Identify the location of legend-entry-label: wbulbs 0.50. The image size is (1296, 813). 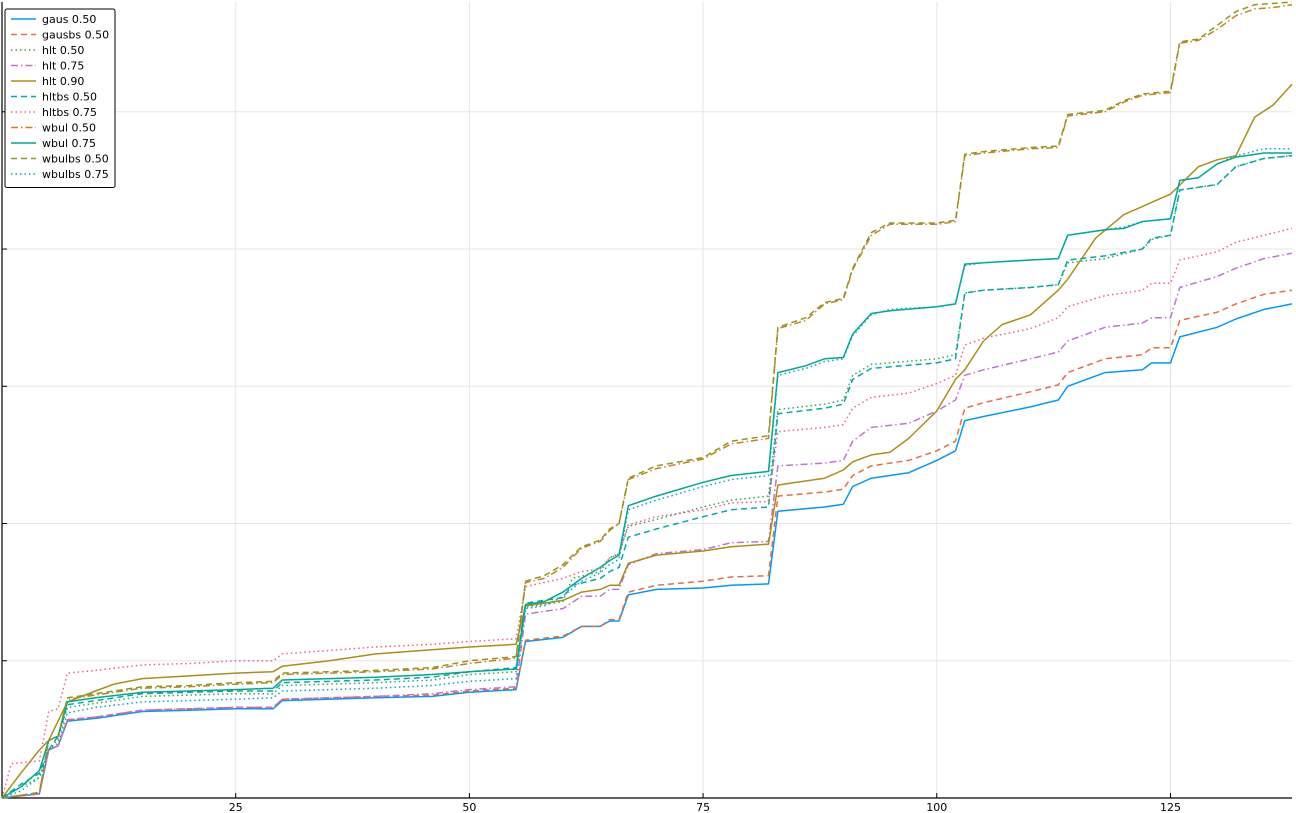
(75, 159).